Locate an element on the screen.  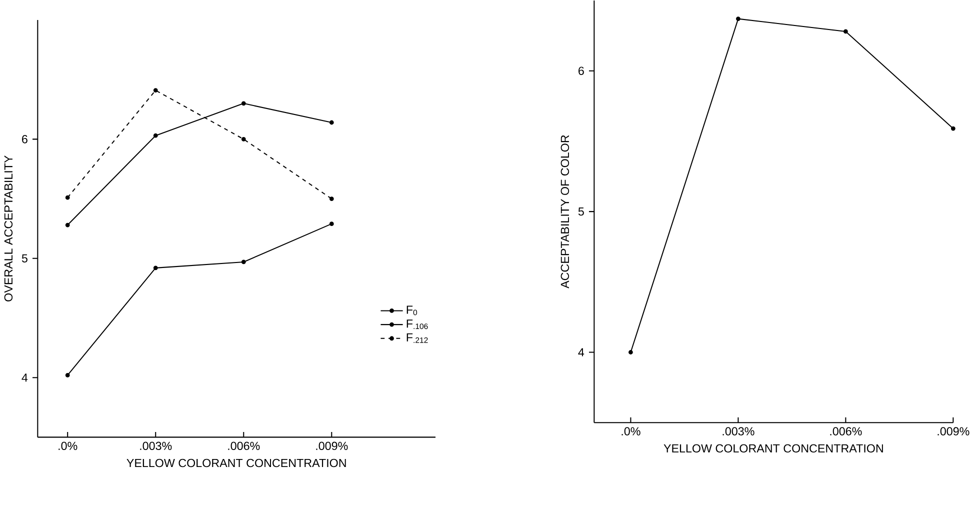
legend-label: F$_{.106}$ is located at coordinates (417, 324).